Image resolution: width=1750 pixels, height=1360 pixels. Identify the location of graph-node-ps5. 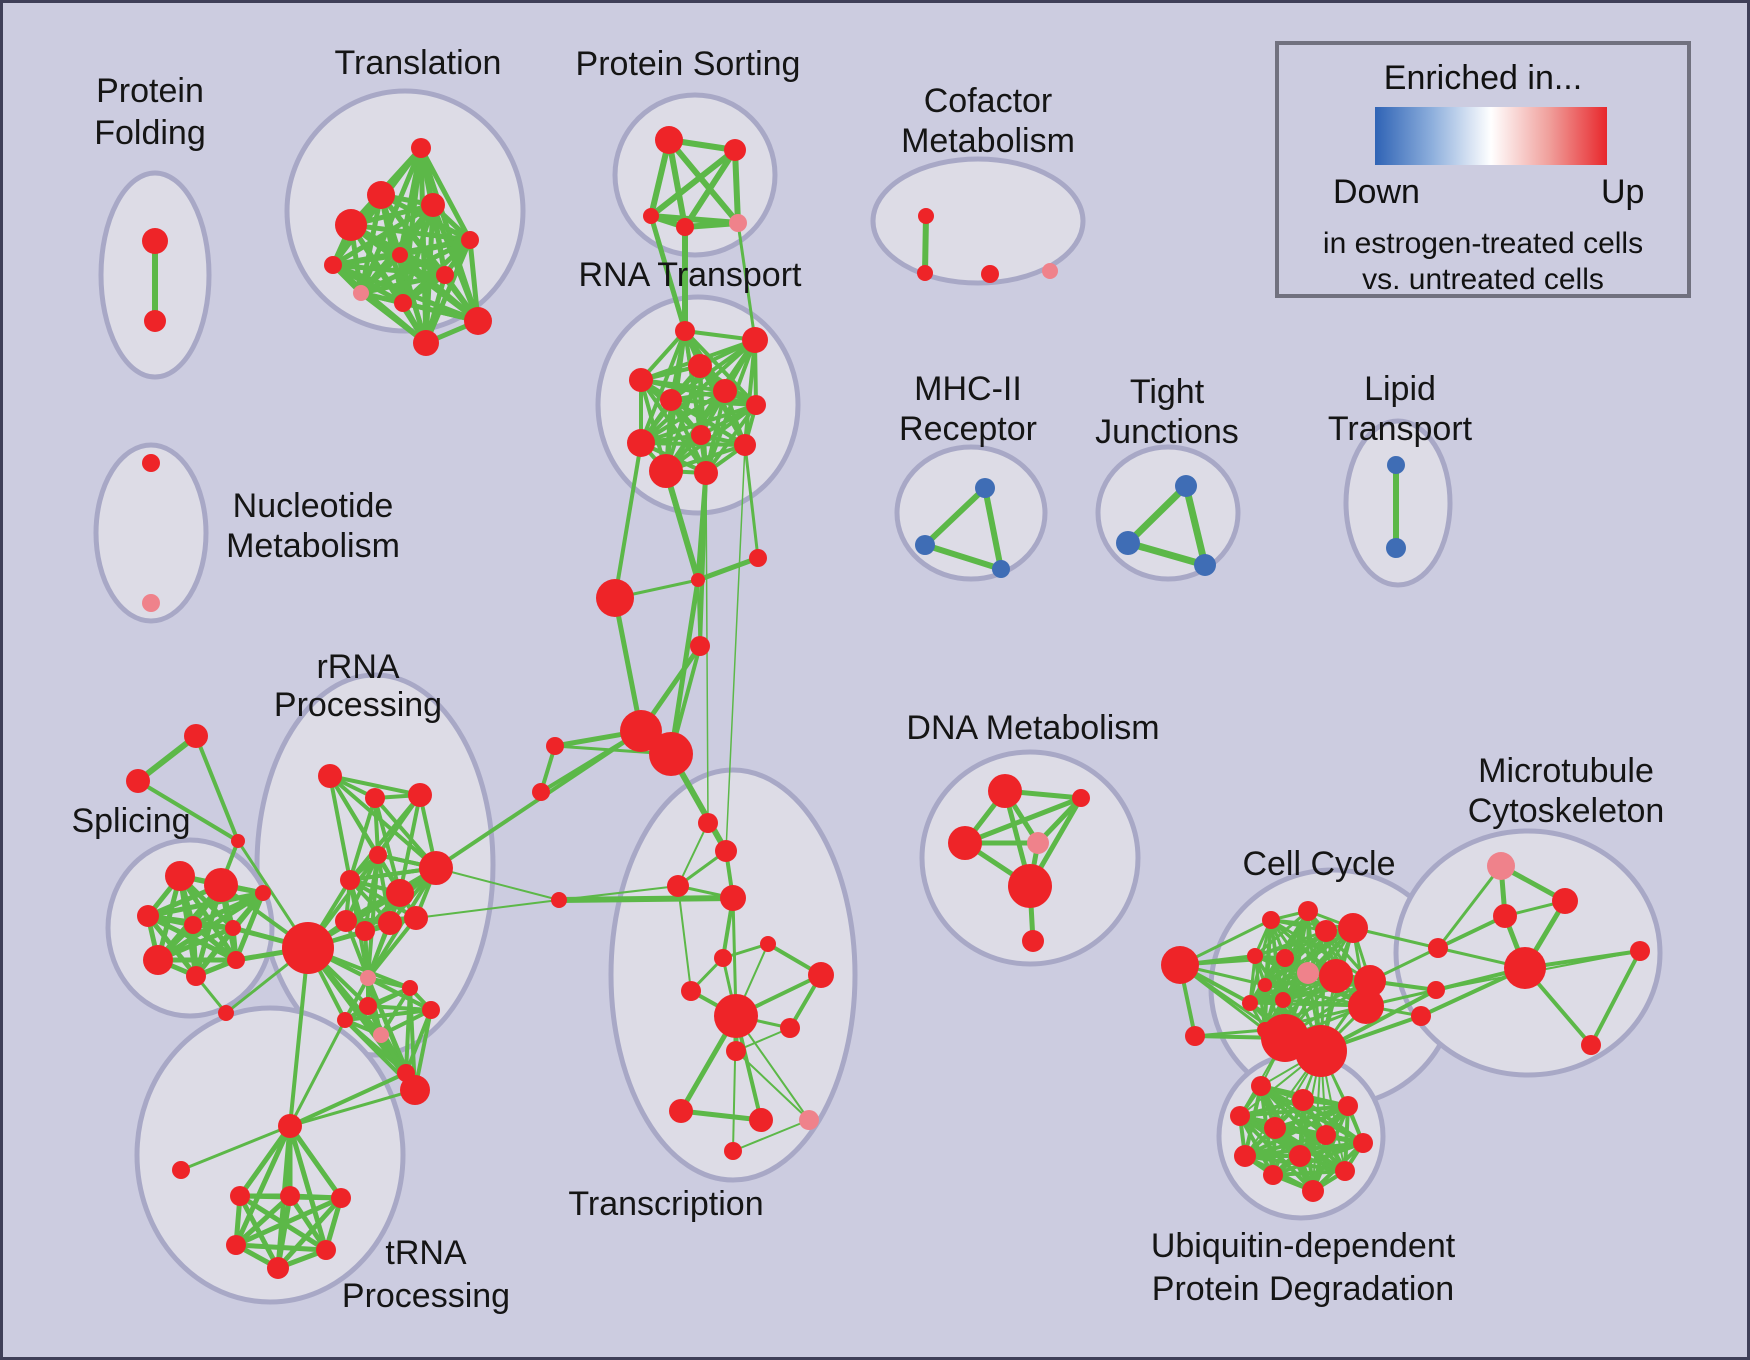
(738, 223).